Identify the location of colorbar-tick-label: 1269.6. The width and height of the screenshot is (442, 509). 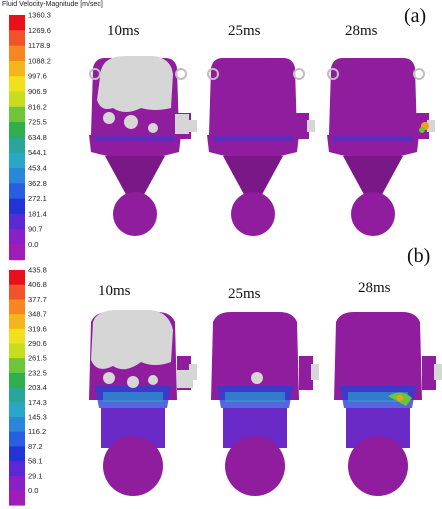
(39, 30).